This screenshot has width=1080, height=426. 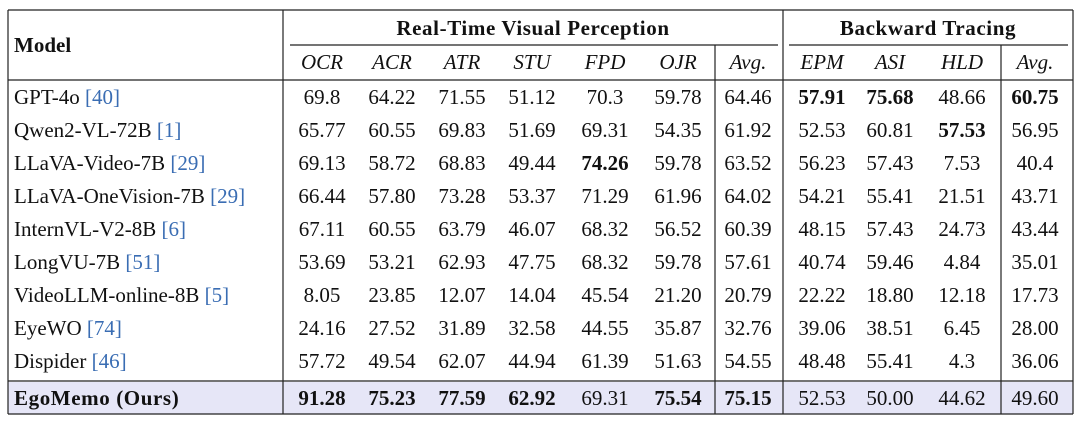 What do you see at coordinates (889, 328) in the screenshot?
I see `cell-value: 38.51` at bounding box center [889, 328].